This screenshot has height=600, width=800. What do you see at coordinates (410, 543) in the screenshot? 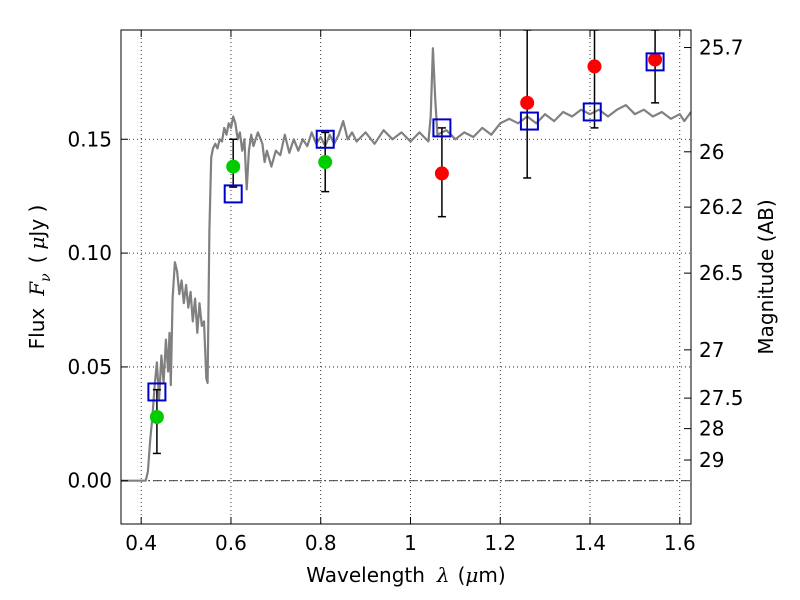
I see `x-tick-label: 1` at bounding box center [410, 543].